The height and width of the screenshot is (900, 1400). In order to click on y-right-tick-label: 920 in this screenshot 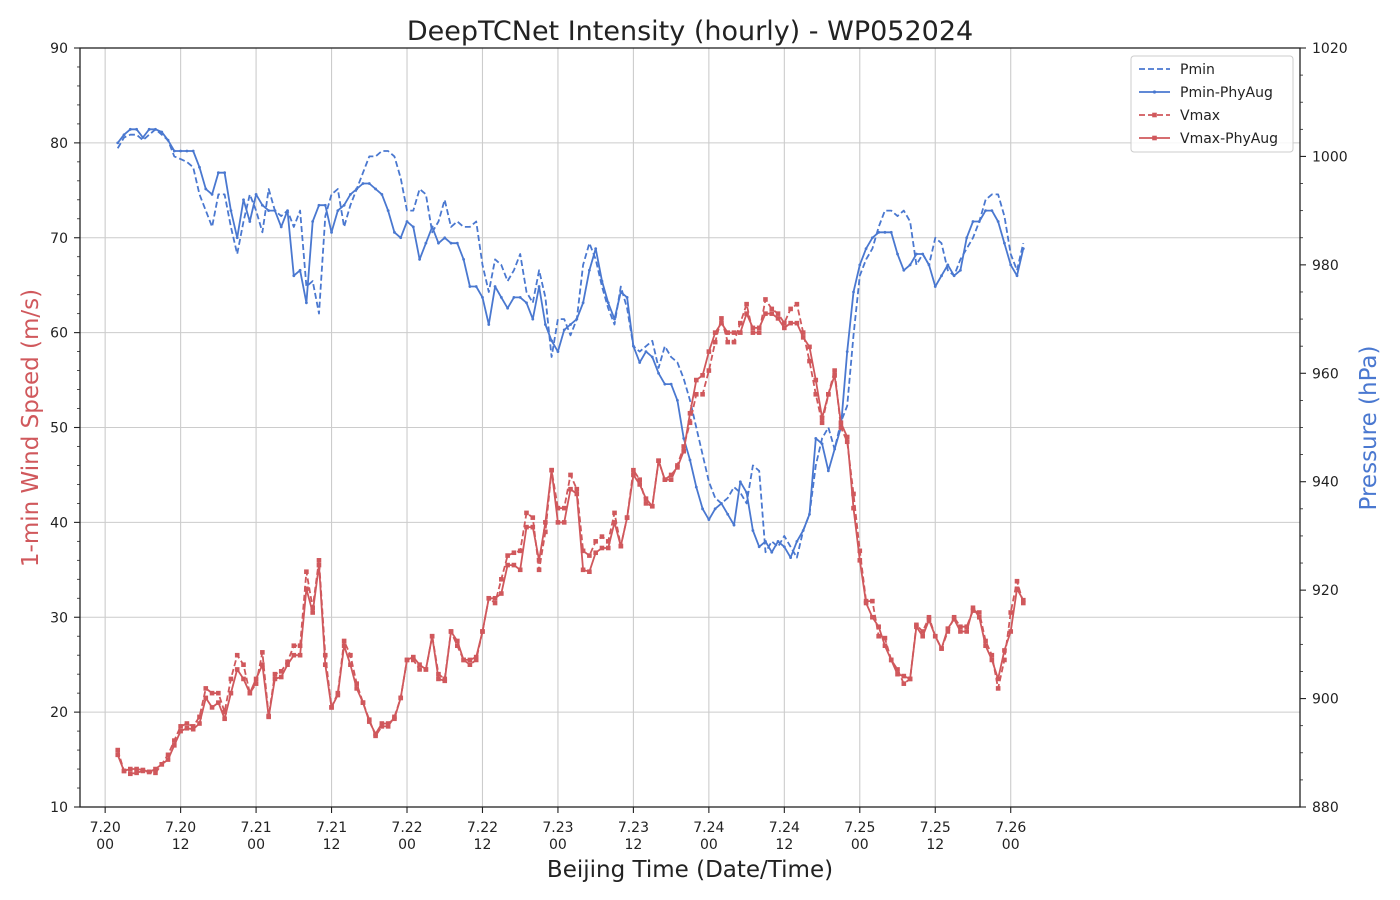, I will do `click(1325, 591)`.